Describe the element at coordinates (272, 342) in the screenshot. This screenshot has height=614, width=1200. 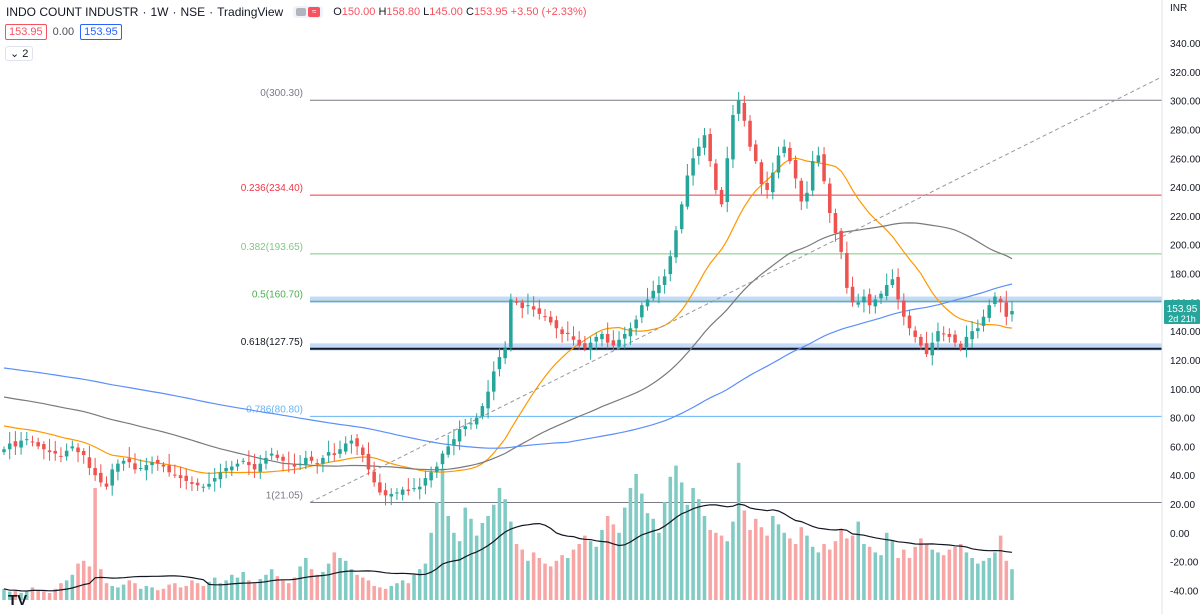
I see `fib-label-0.618: 0.618(127.75)` at that location.